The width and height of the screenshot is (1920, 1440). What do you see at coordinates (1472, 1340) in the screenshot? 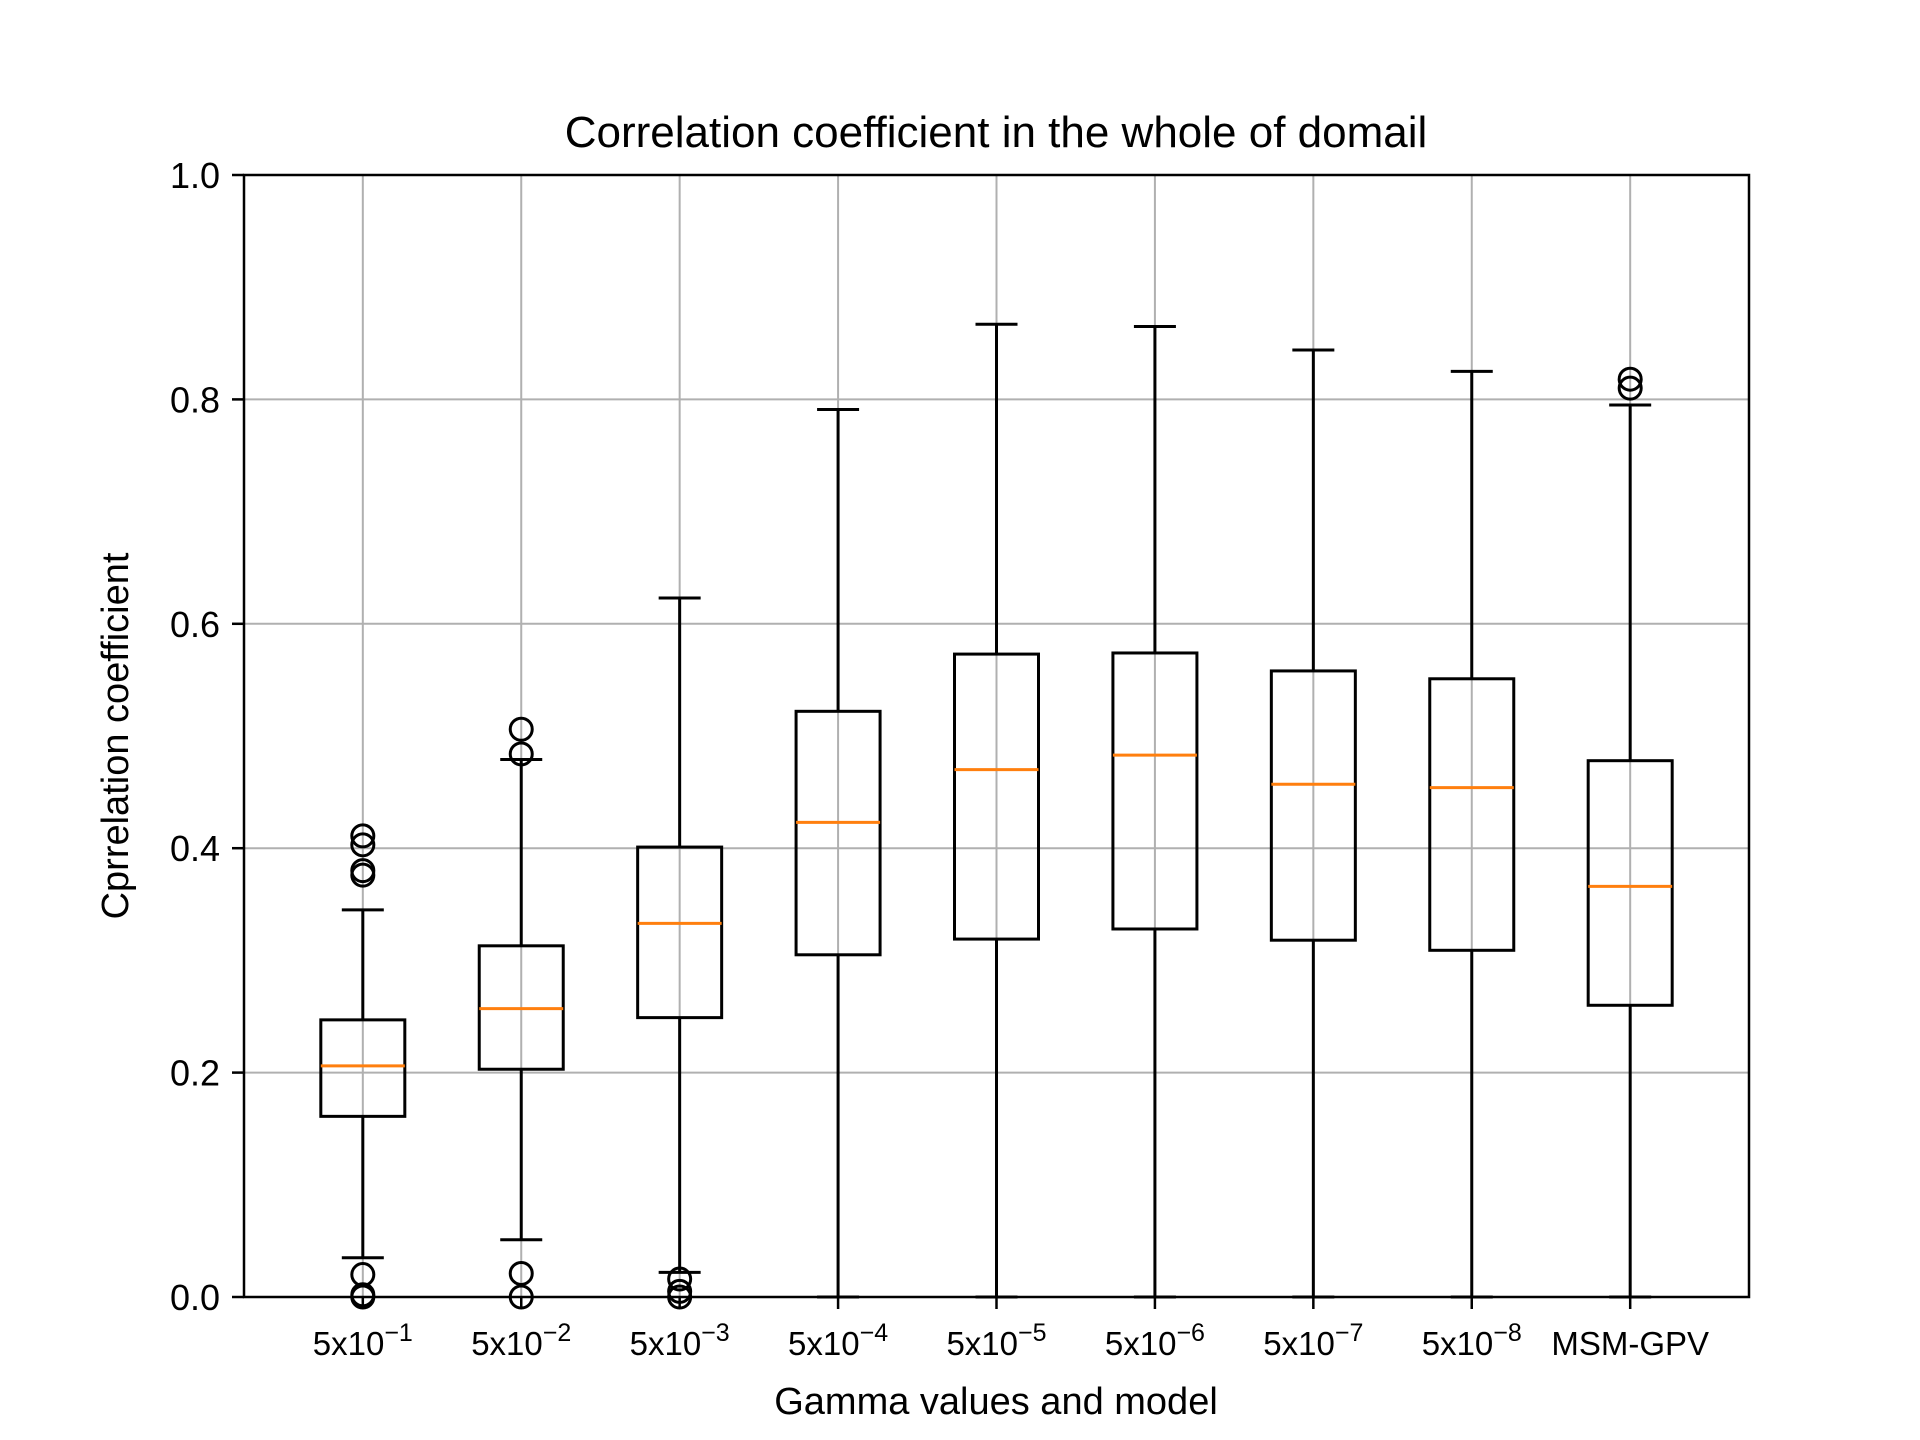
I see `x-tick-label: 5x10⁻⁸` at bounding box center [1472, 1340].